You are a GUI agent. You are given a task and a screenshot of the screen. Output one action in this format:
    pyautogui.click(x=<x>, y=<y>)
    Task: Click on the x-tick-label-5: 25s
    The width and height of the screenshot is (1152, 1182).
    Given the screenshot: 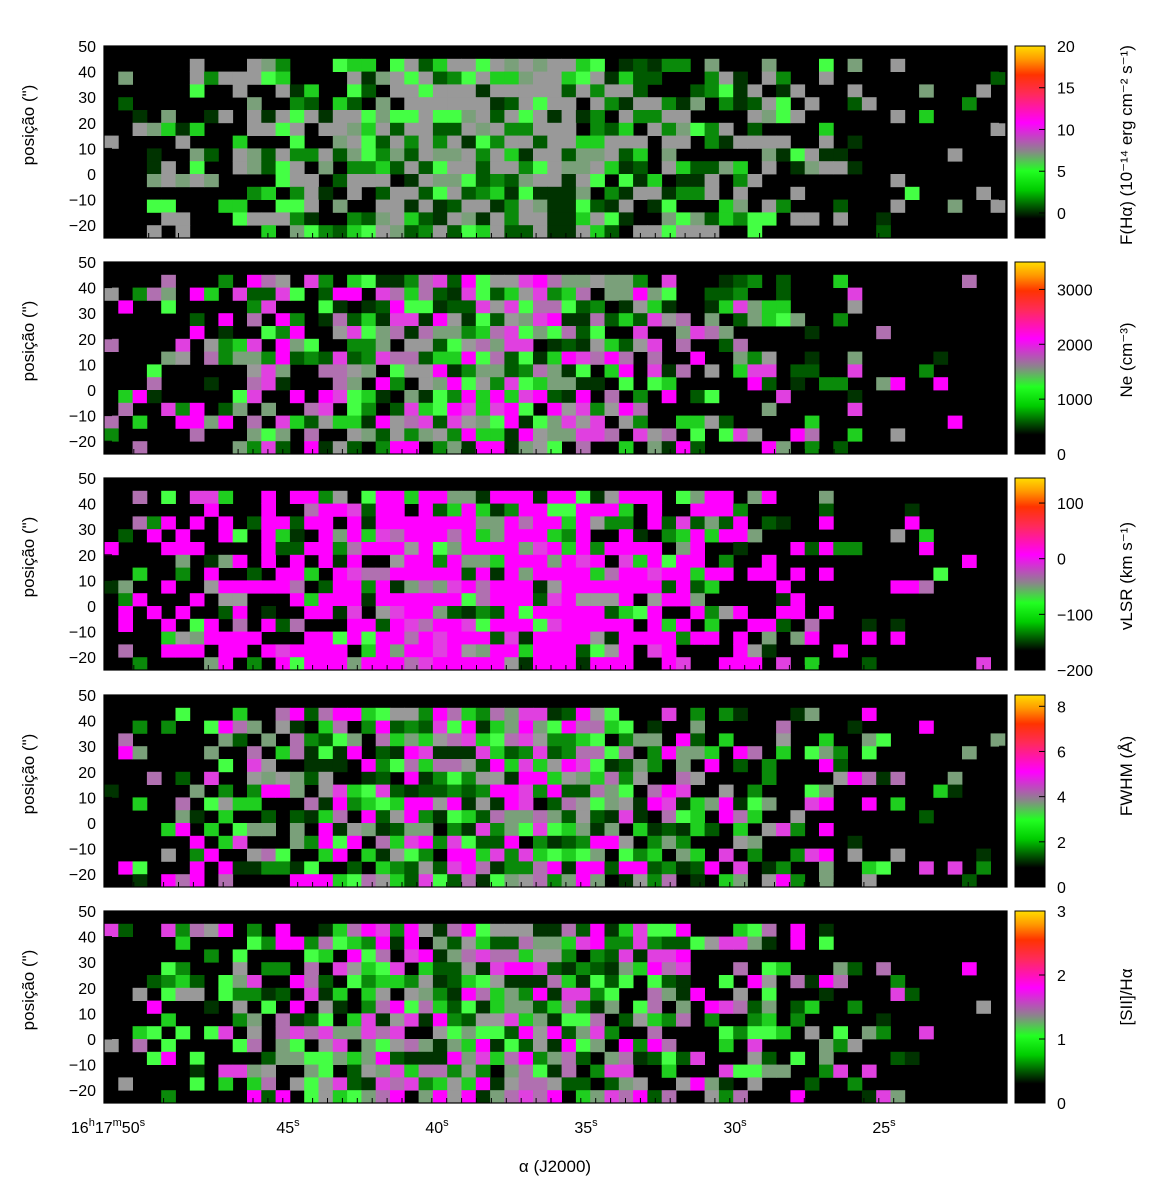 What is the action you would take?
    pyautogui.click(x=884, y=1127)
    